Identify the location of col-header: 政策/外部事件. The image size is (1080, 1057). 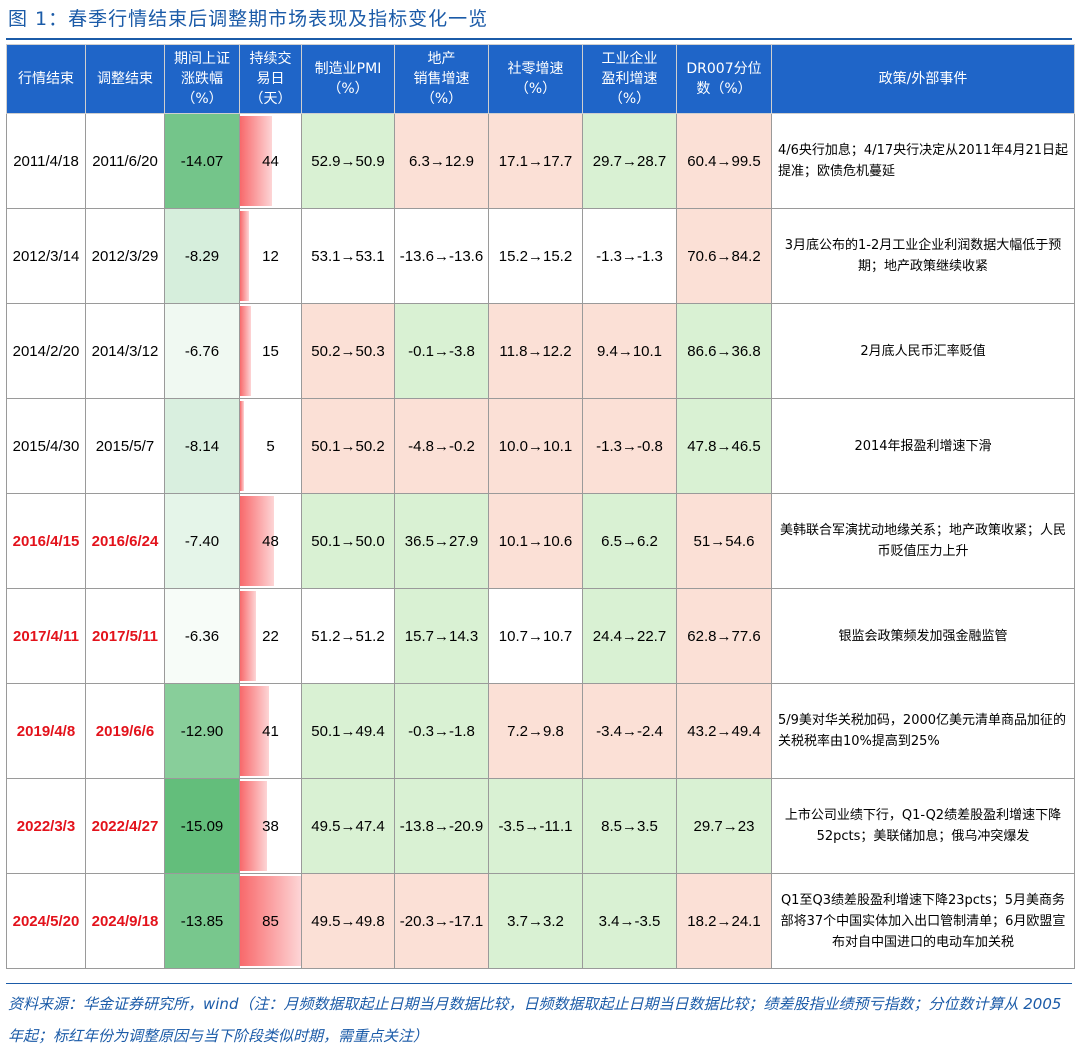
(923, 79).